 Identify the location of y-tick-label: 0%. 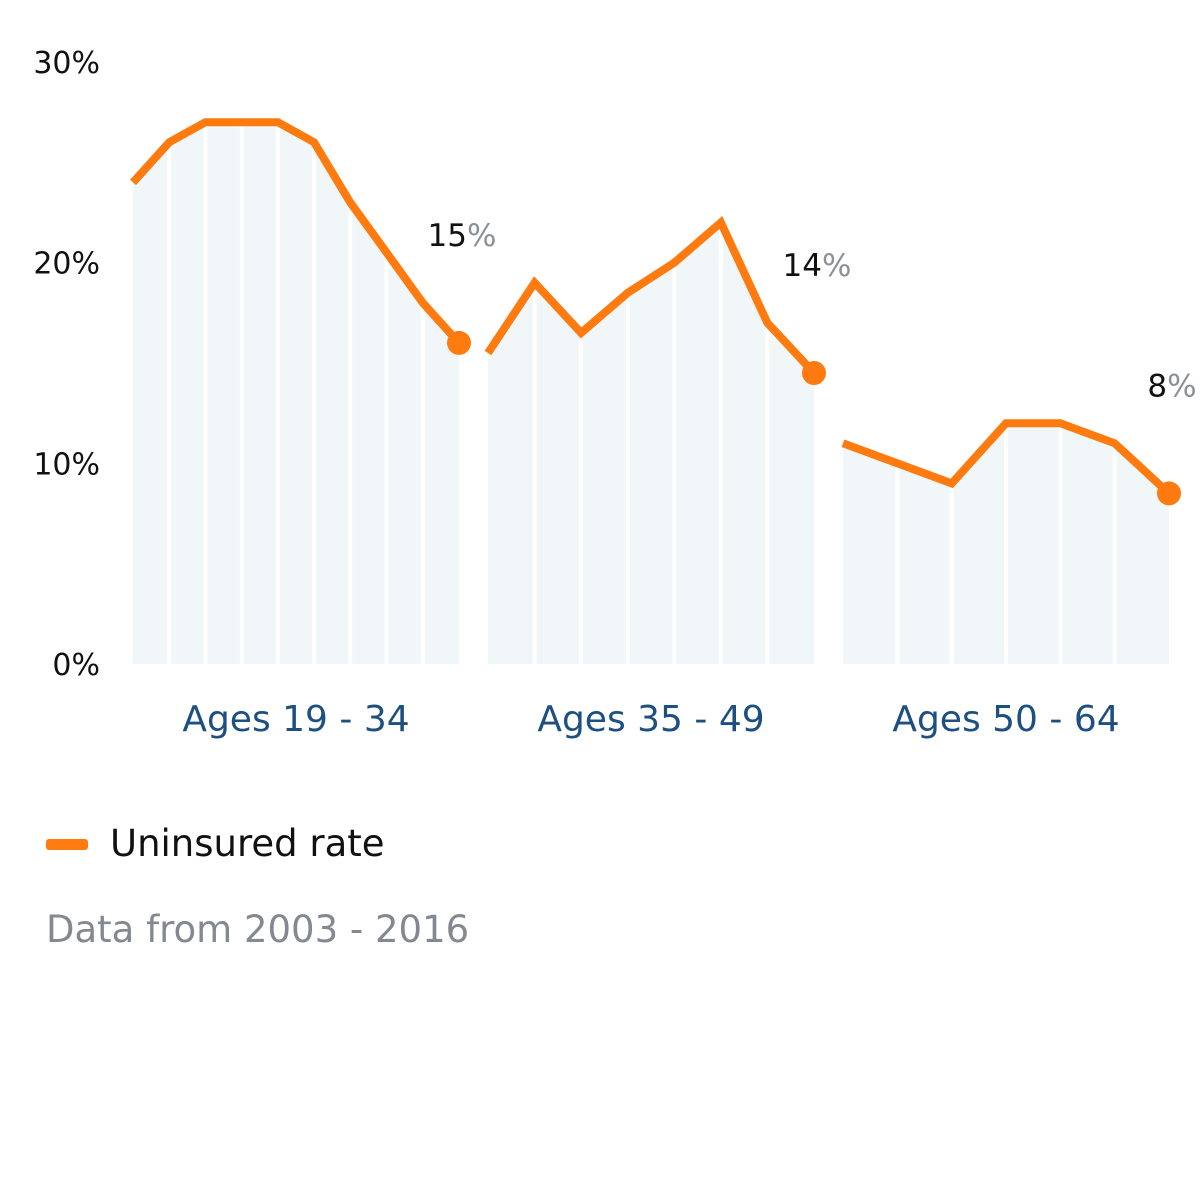
(76, 665).